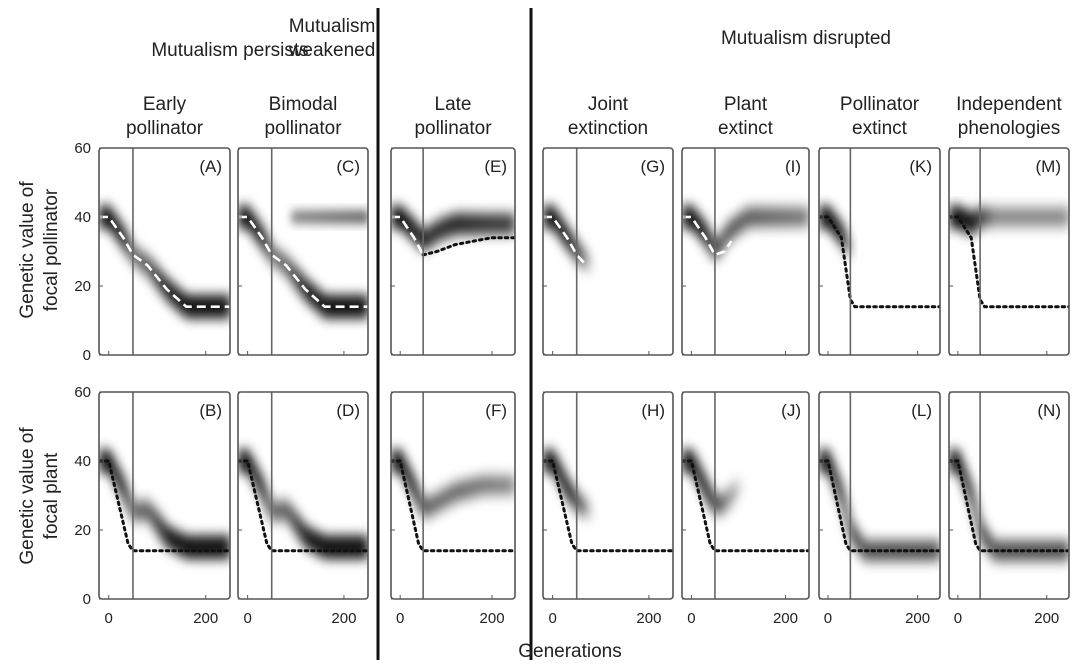 This screenshot has height=665, width=1078. I want to click on column-title-1: Early, so click(165, 104).